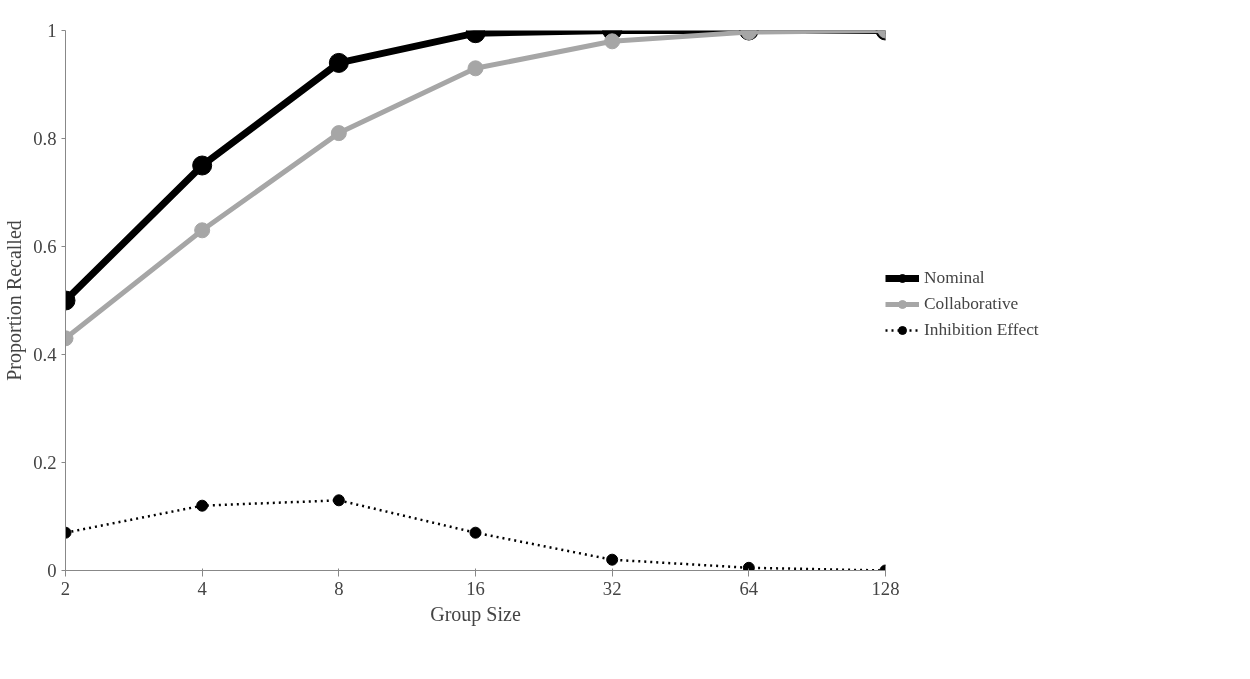  Describe the element at coordinates (15, 300) in the screenshot. I see `y-axis-title: Proportion Recalled` at that location.